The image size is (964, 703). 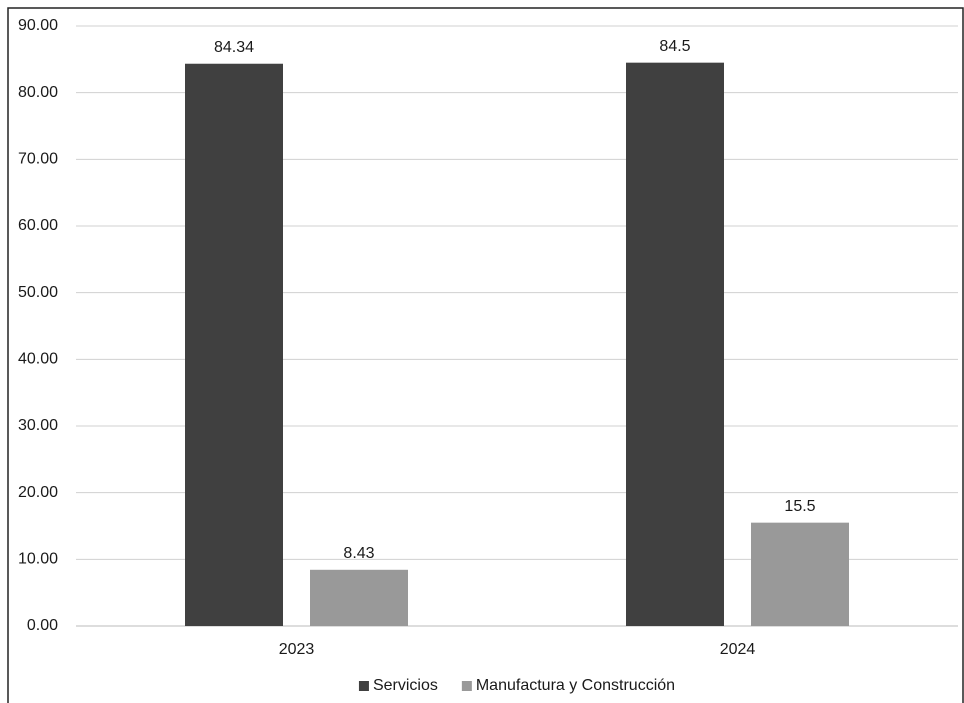 I want to click on data-label: 8.43, so click(x=358, y=553).